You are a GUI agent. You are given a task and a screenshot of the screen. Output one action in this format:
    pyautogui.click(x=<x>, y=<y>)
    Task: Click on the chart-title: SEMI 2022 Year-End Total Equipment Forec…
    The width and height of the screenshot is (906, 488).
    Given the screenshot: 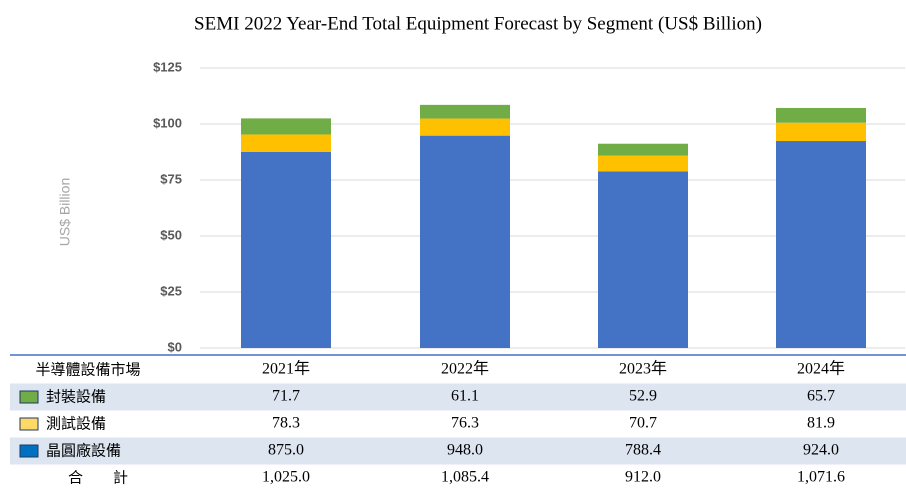 What is the action you would take?
    pyautogui.click(x=478, y=23)
    